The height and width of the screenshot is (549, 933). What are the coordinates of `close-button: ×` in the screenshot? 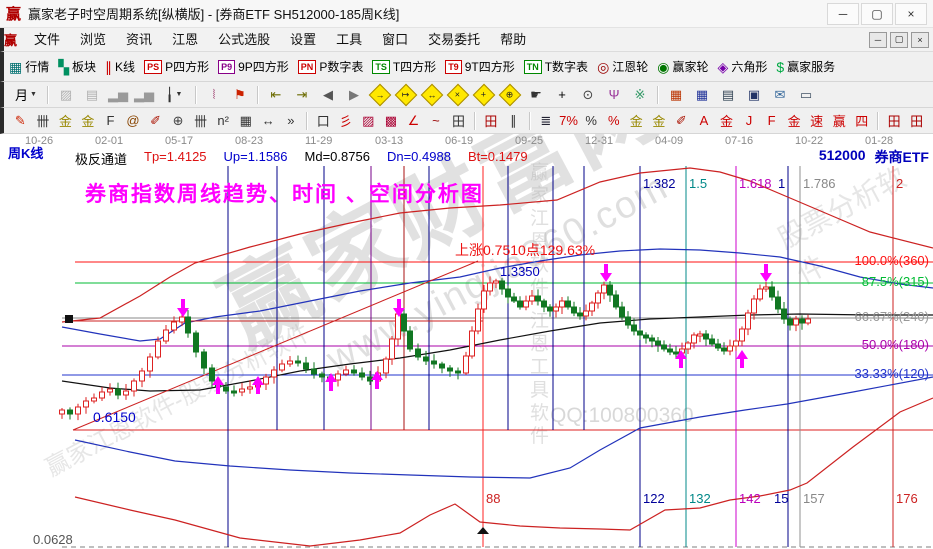 It's located at (911, 13).